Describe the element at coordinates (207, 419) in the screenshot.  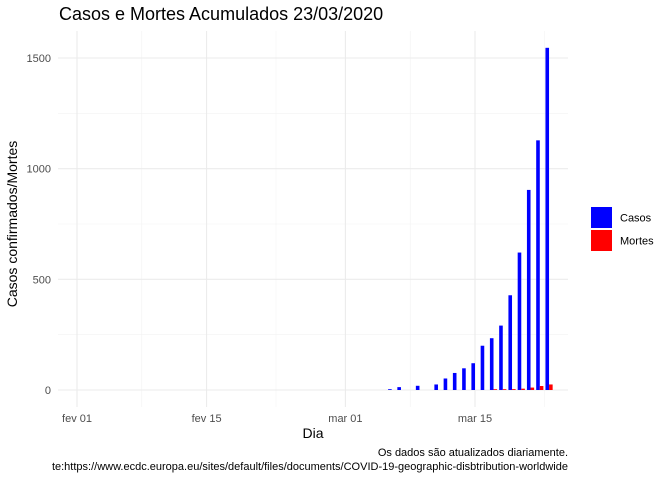
I see `x-tick-label: fev 15` at that location.